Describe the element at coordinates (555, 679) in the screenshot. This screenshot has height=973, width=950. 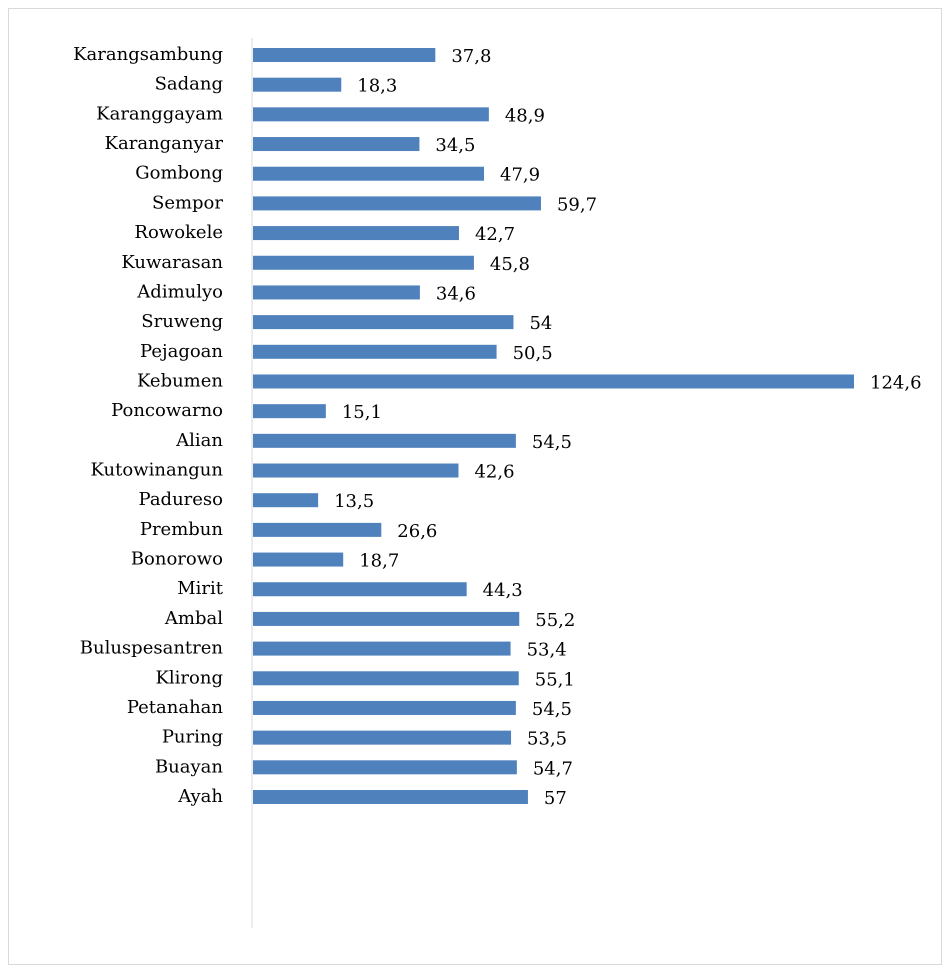
I see `value-label: 55,1` at that location.